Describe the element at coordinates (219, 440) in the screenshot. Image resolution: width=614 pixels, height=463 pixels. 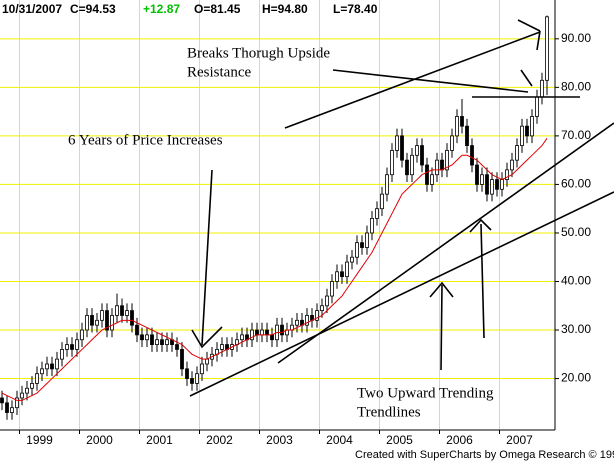
I see `x-tick-label: 2002` at that location.